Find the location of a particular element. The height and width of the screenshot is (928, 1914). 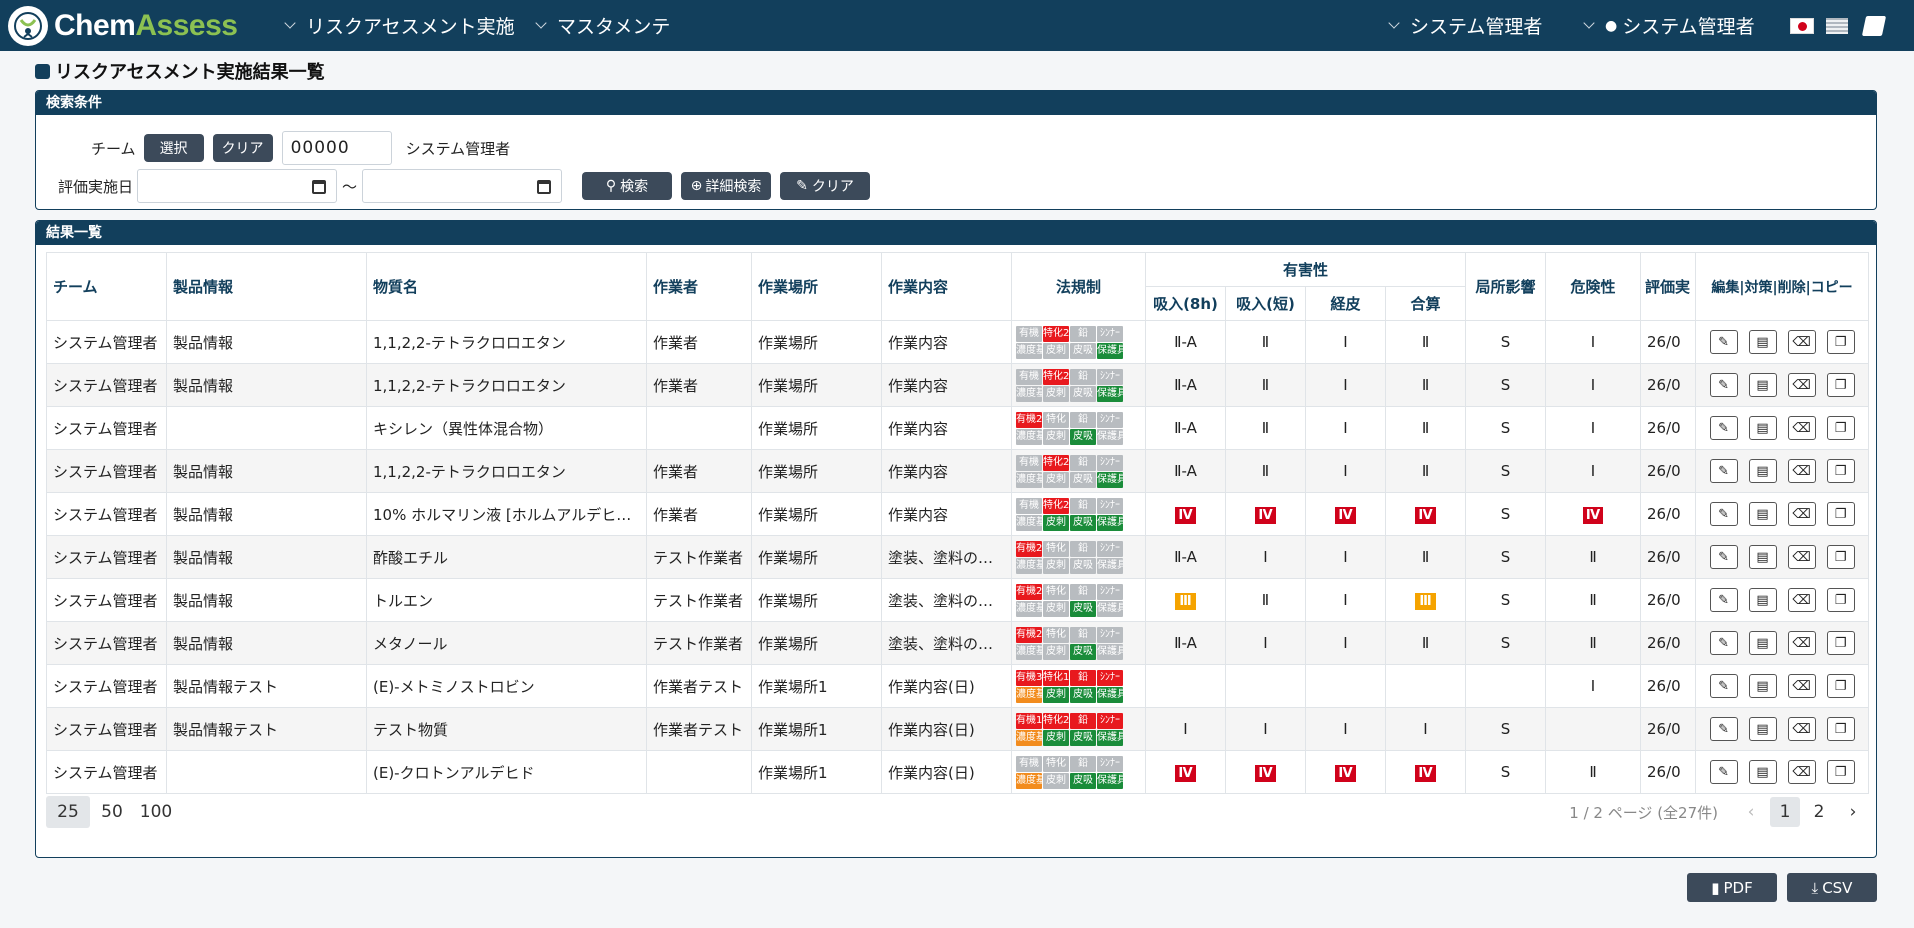

cell-date: 26/0 is located at coordinates (1668, 772).